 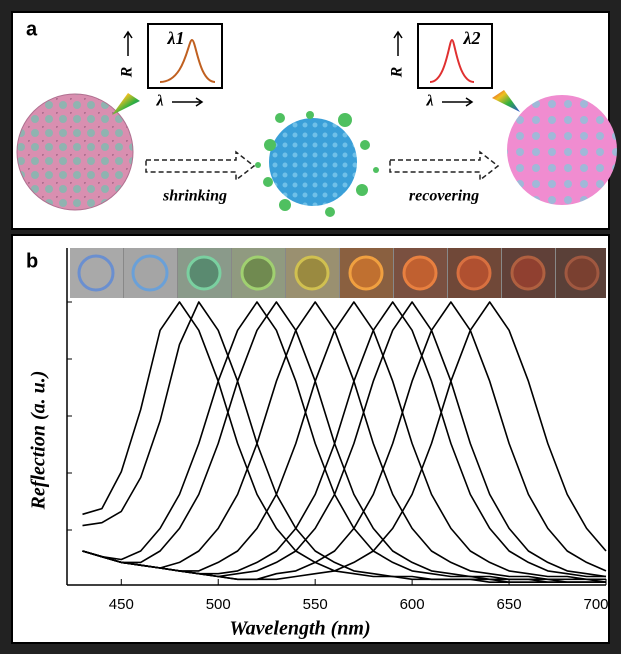 What do you see at coordinates (176, 38) in the screenshot?
I see `inset-label: λ1` at bounding box center [176, 38].